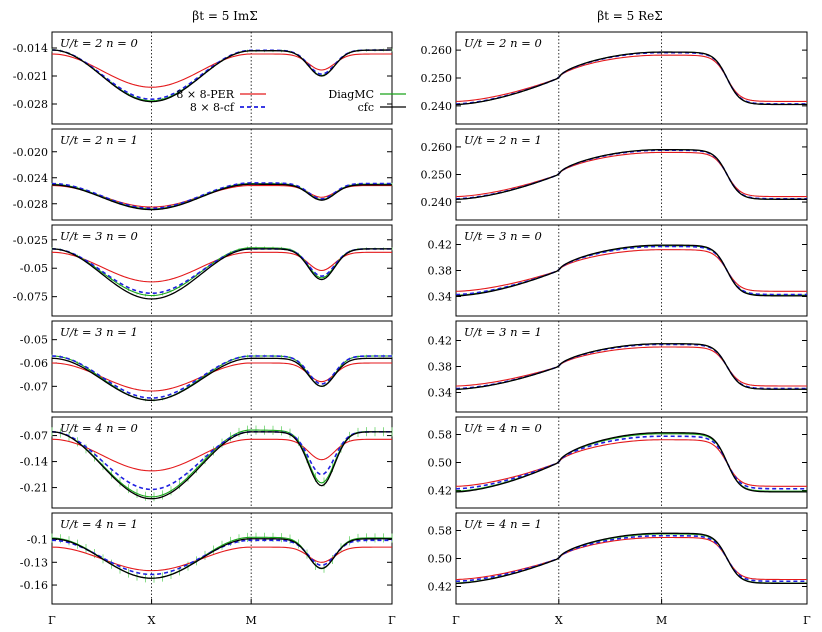 The image size is (822, 632). Describe the element at coordinates (30, 297) in the screenshot. I see `y-tick-label: -0.075` at that location.